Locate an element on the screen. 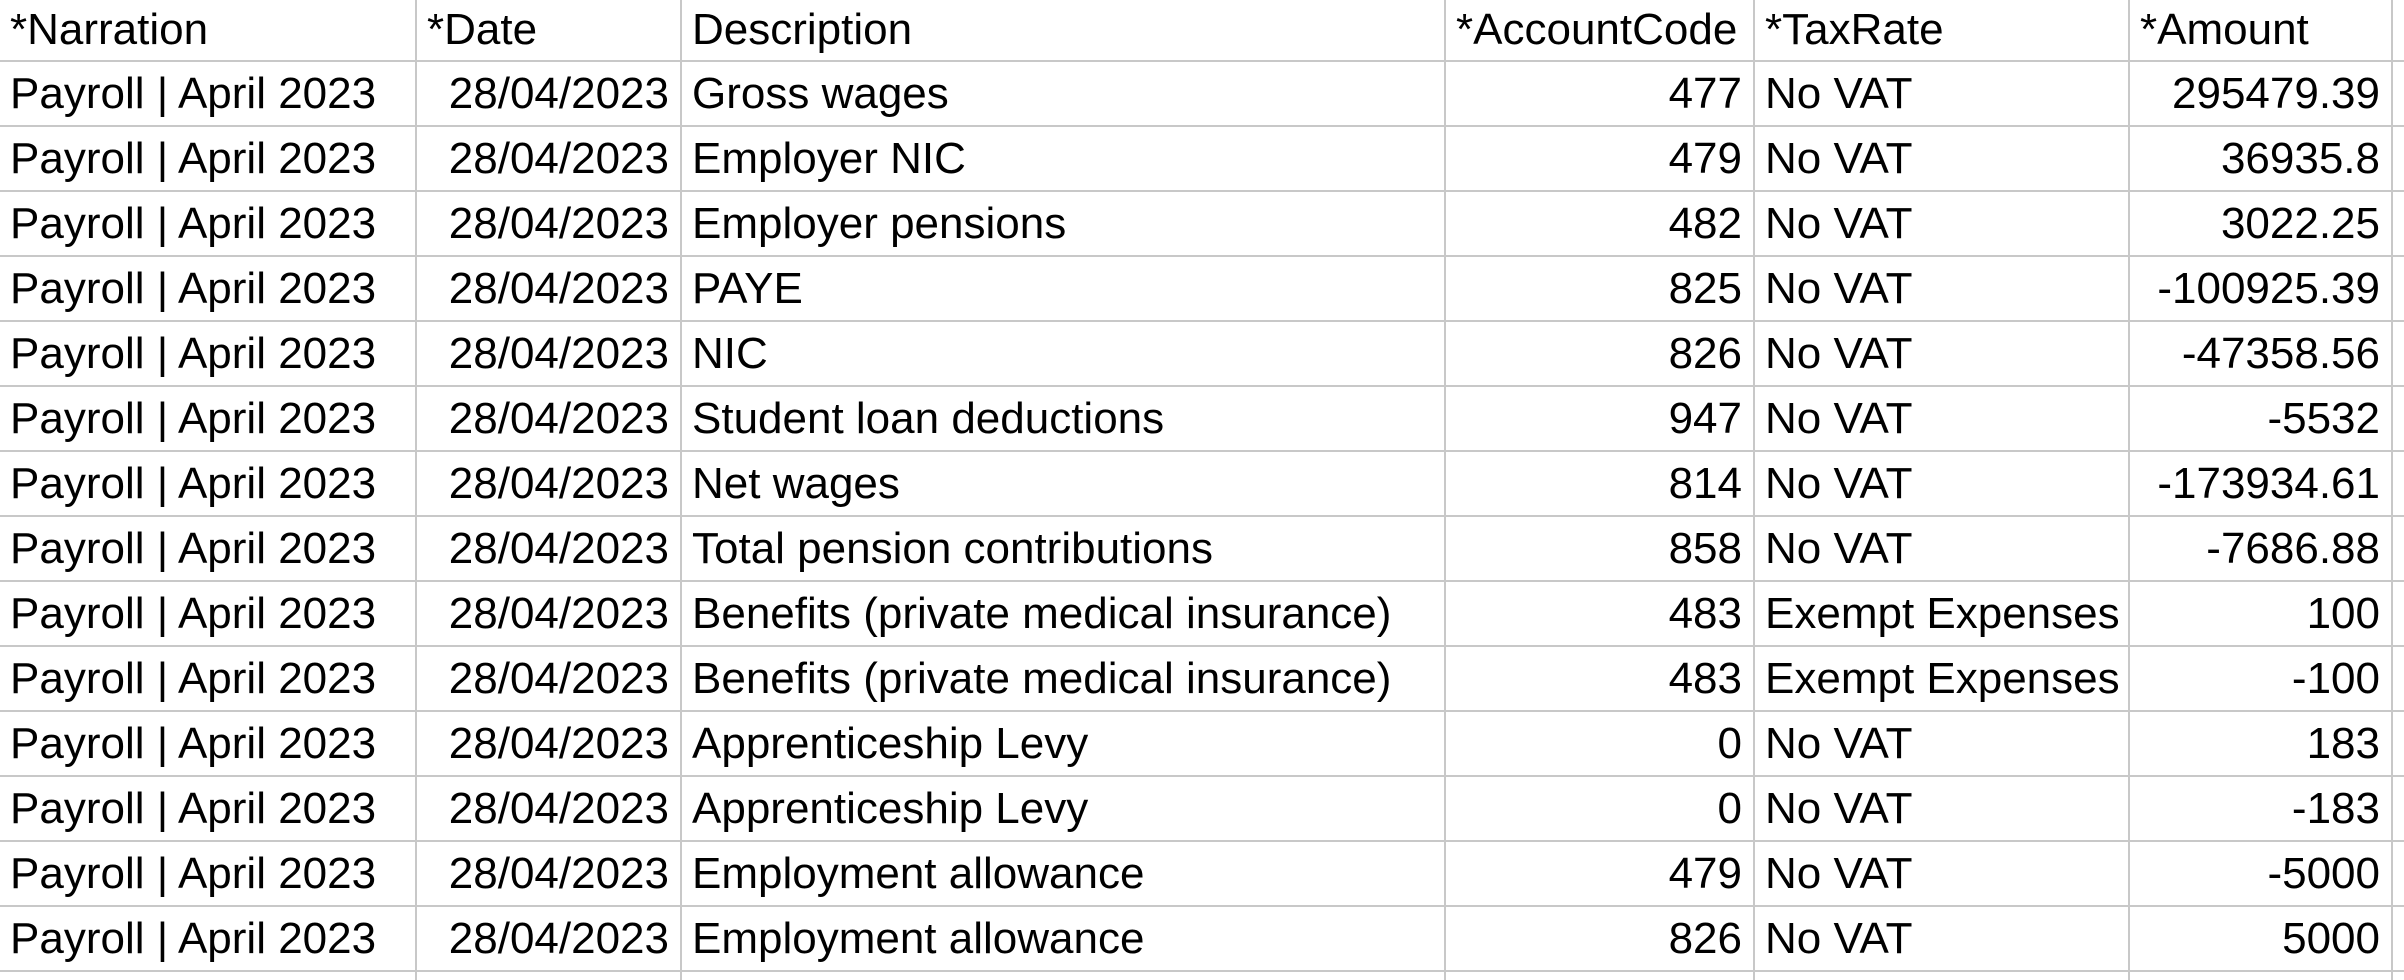 This screenshot has width=2404, height=980. table-cell-account-code is located at coordinates (1600, 976).